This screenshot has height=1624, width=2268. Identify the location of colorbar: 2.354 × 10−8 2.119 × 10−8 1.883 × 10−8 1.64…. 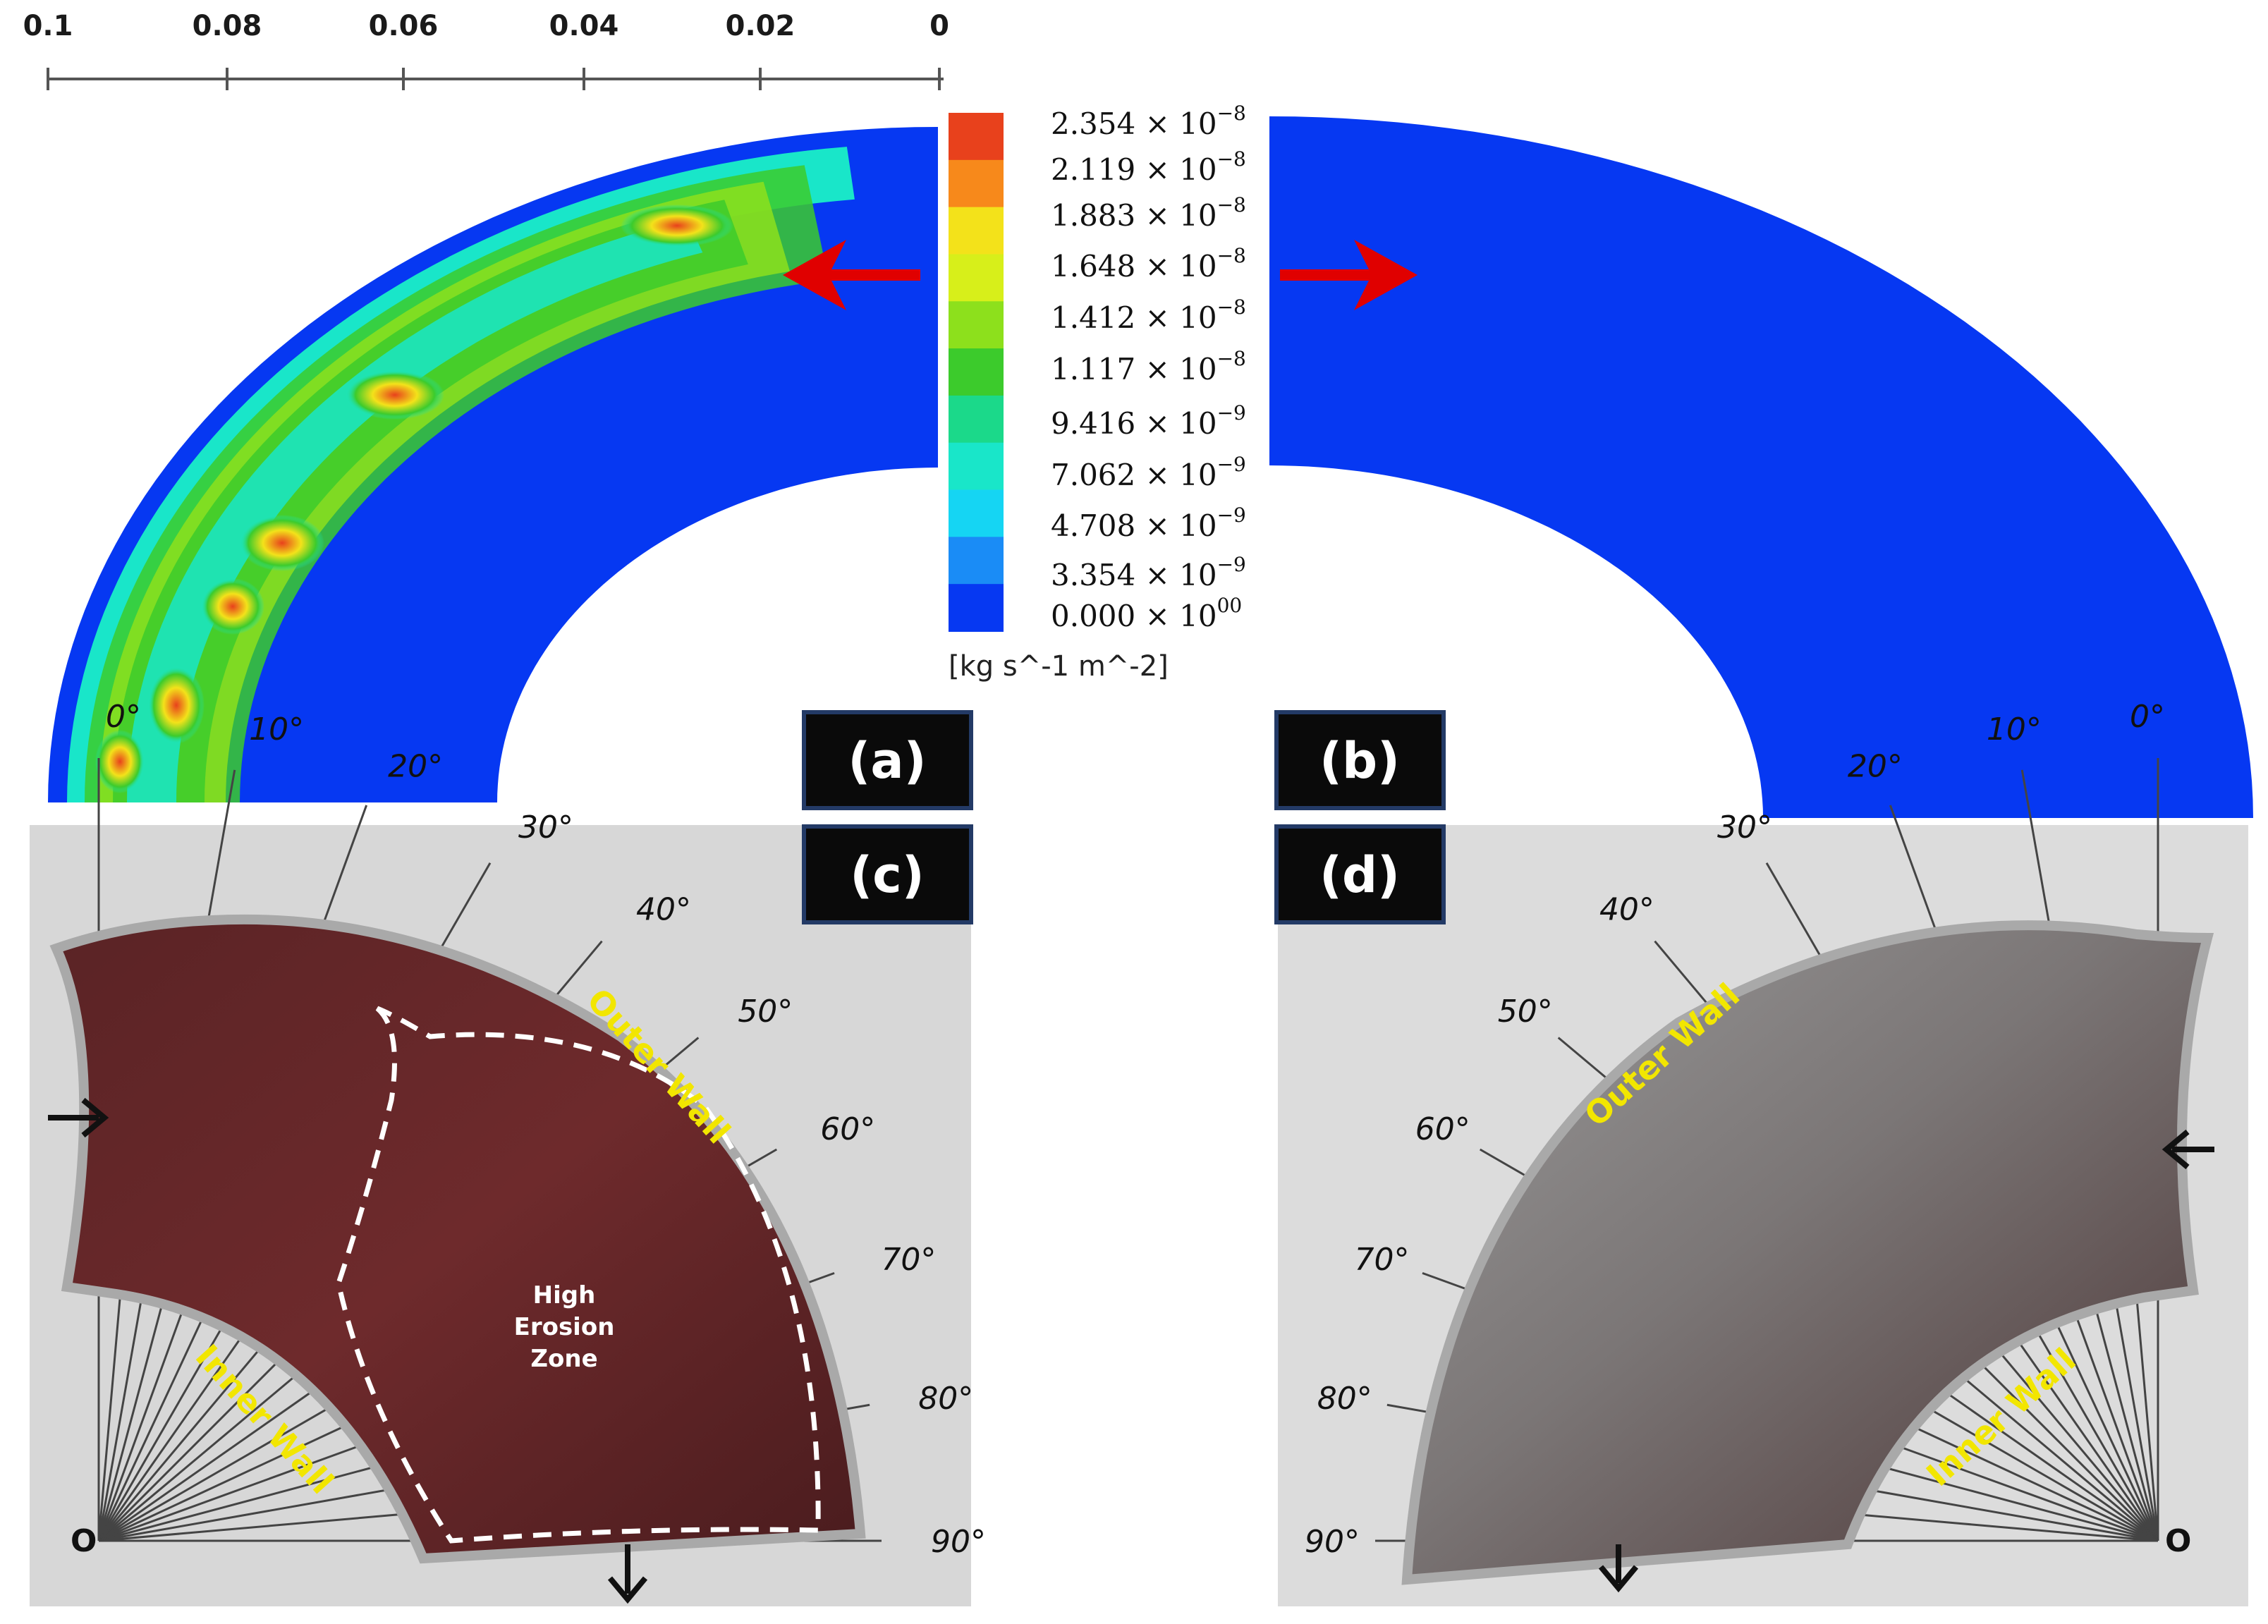
(1097, 393).